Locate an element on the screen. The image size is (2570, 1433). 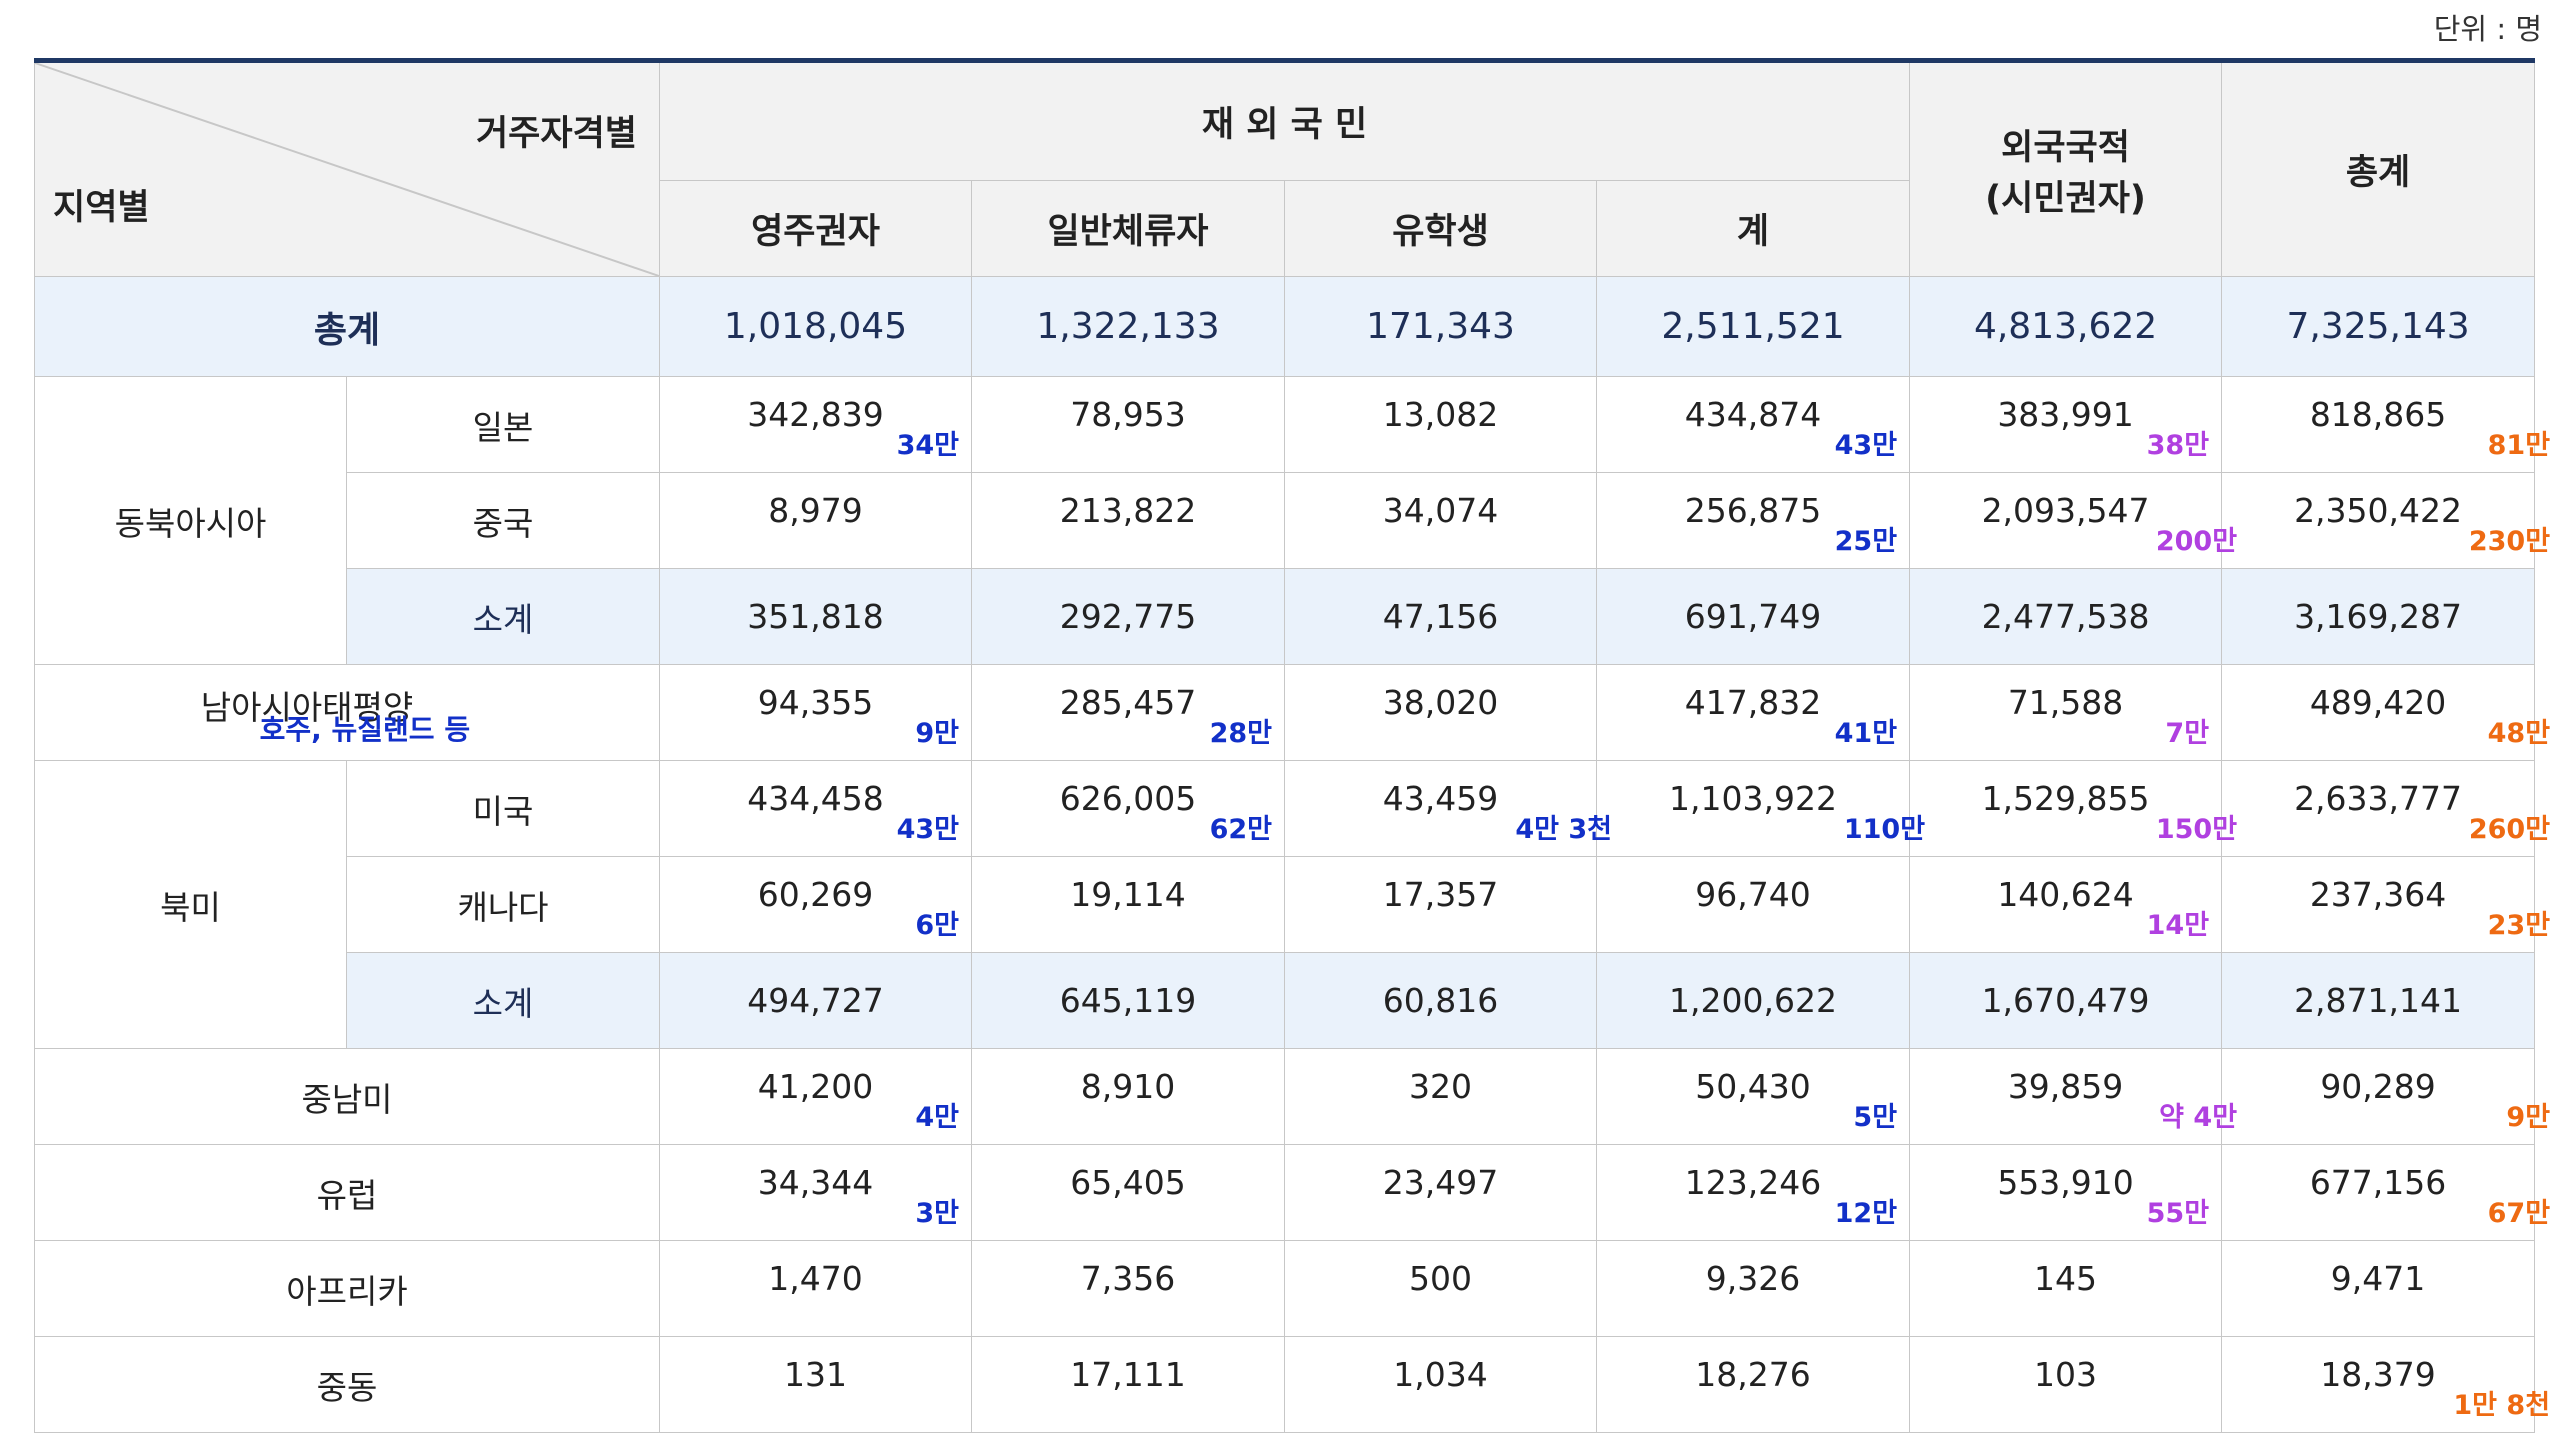
cell-value: 2,633,777 is located at coordinates (2378, 798).